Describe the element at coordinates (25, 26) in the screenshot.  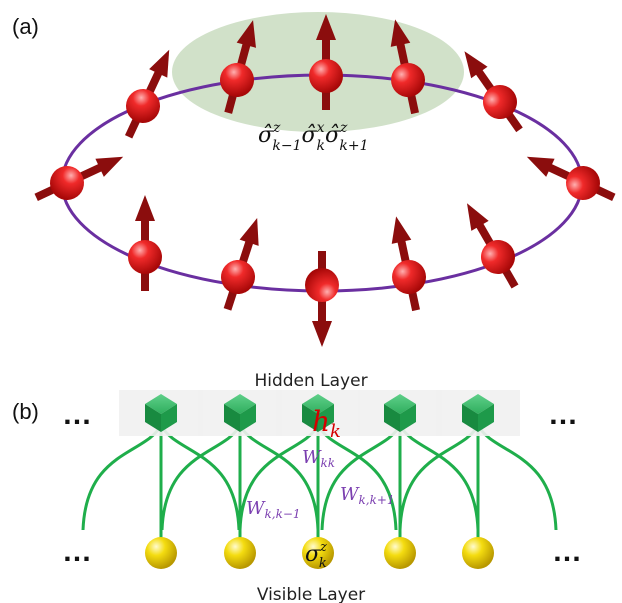
I see `panel-a-label: (a)` at that location.